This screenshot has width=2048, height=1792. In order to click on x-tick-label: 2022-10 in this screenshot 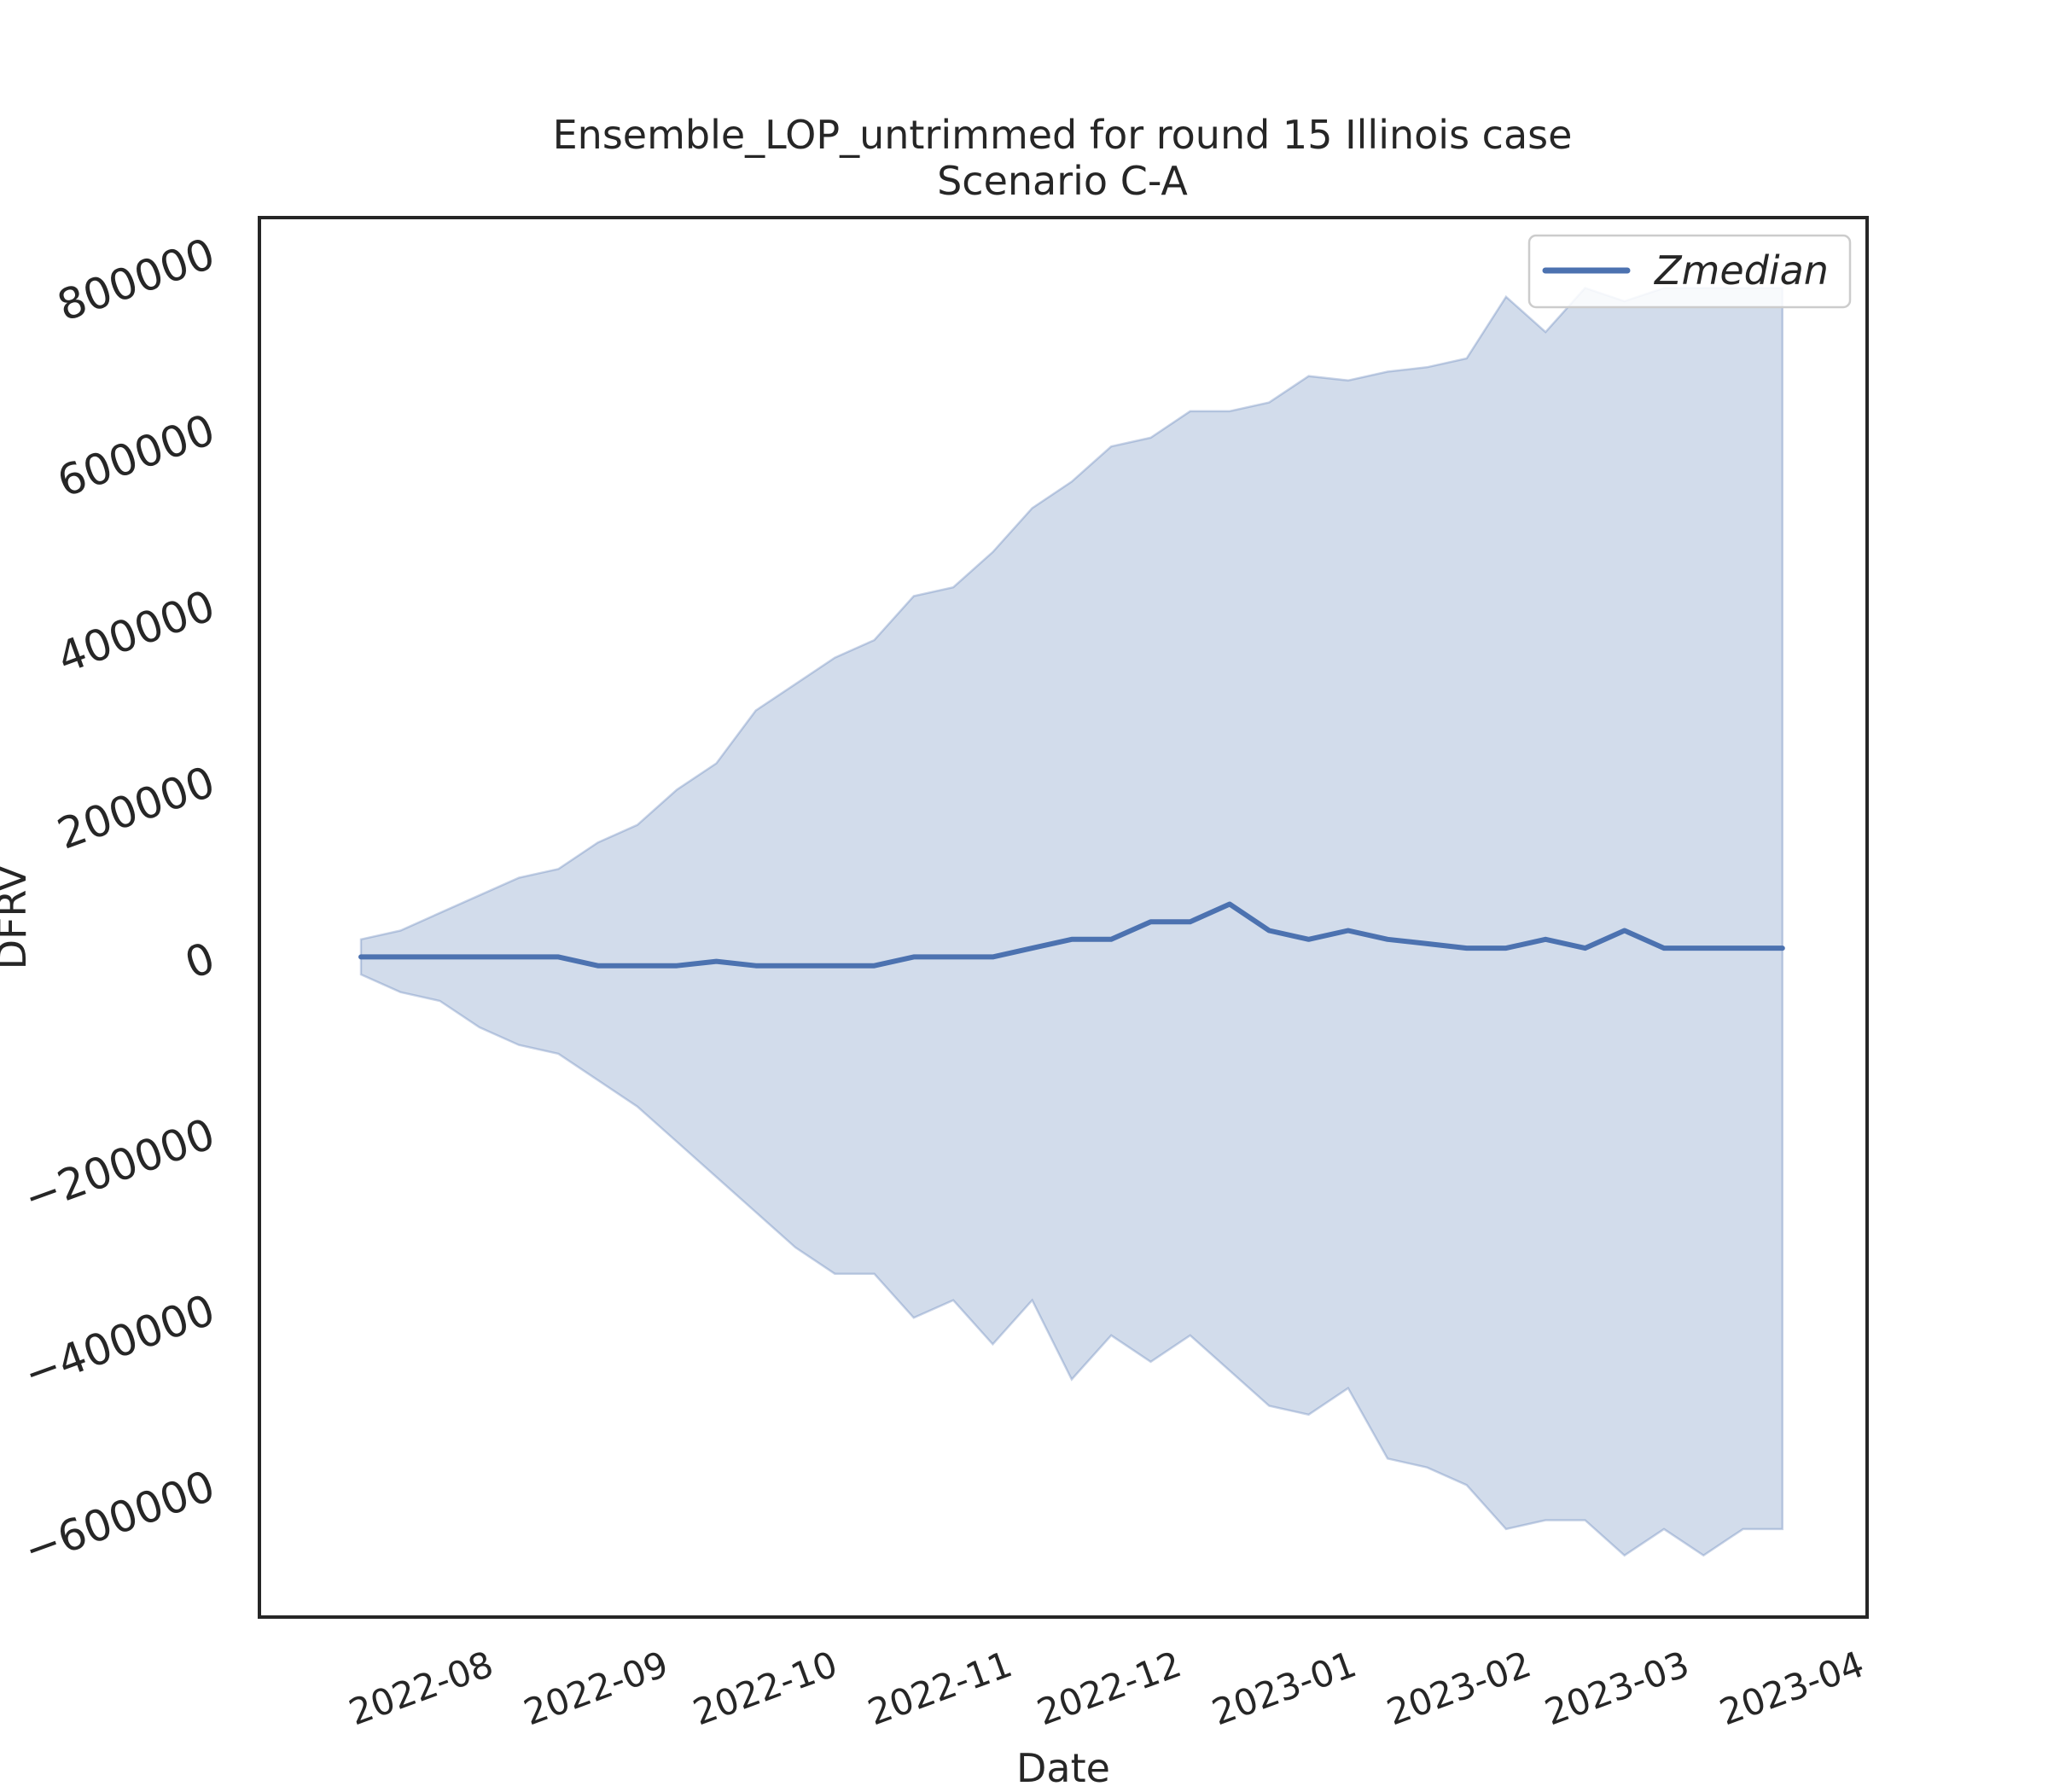, I will do `click(765, 1688)`.